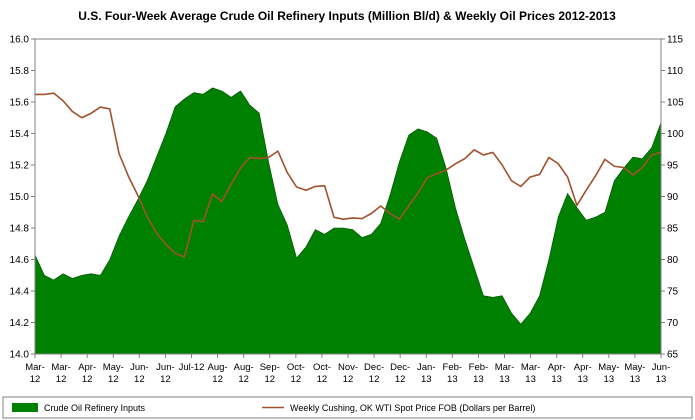 The height and width of the screenshot is (420, 695). I want to click on right-y-axis: 65 70 75 80 85 90 95 100 105 110 115, so click(672, 198).